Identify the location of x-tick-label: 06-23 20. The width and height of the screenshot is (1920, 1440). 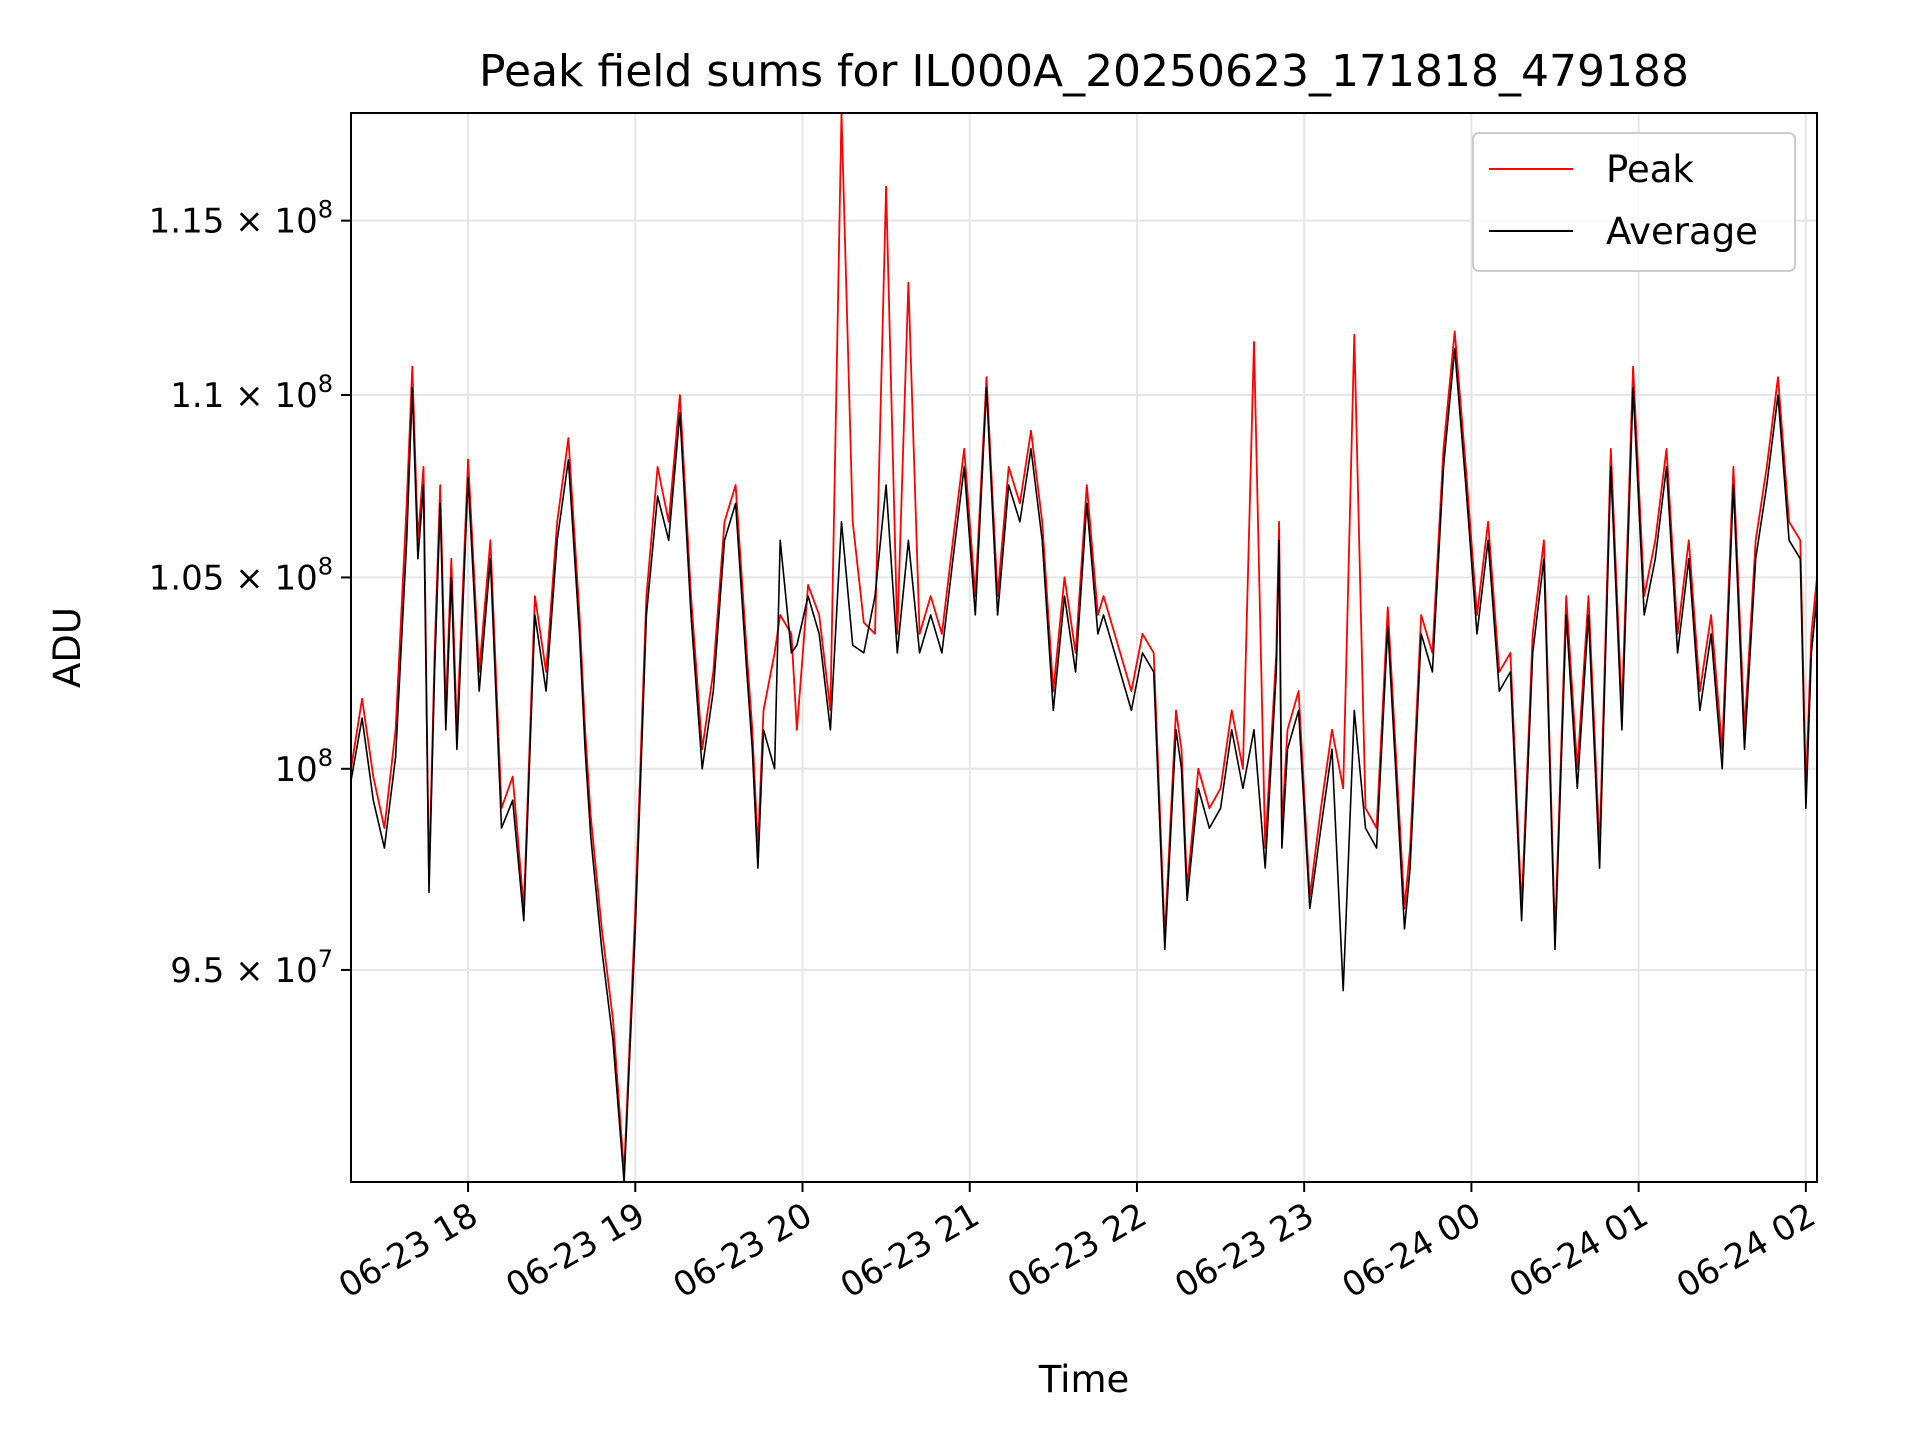
(743, 1250).